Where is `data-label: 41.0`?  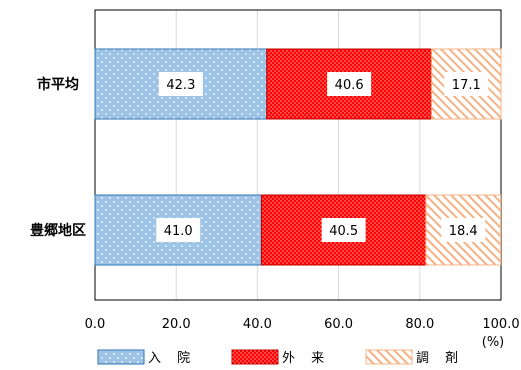
data-label: 41.0 is located at coordinates (178, 231).